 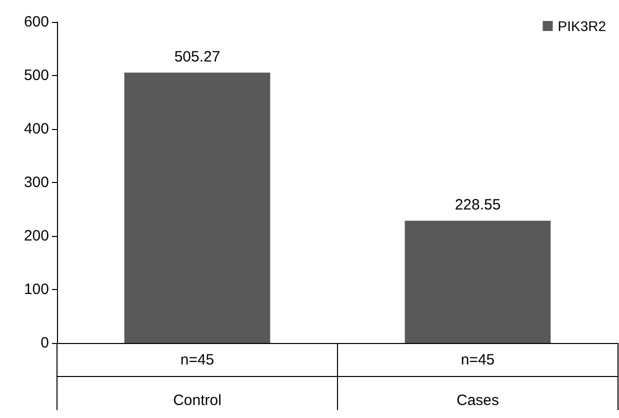 I want to click on y-tick-label: 400, so click(x=36, y=129).